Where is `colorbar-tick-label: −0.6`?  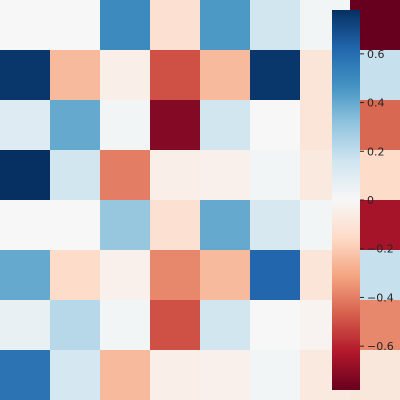 colorbar-tick-label: −0.6 is located at coordinates (380, 346).